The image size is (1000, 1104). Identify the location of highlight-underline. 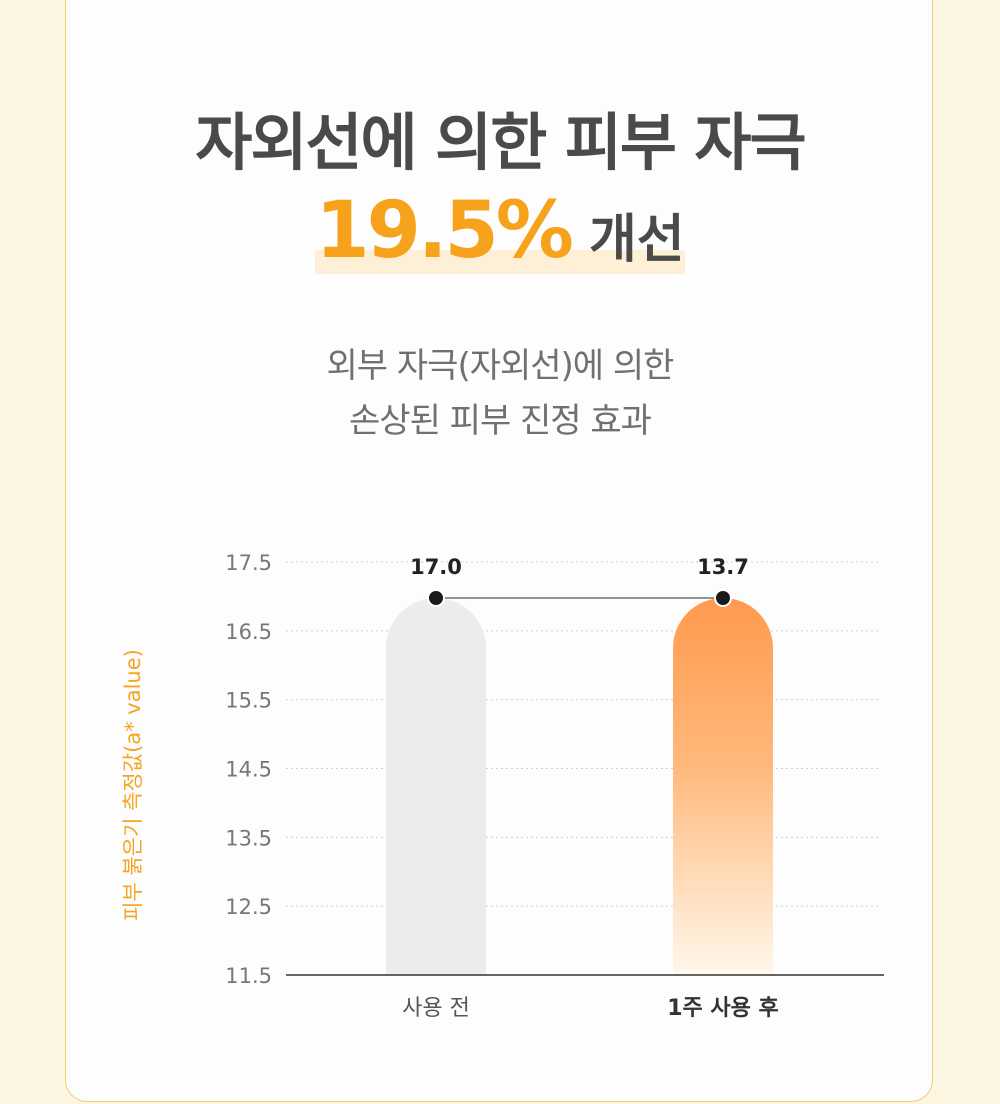
(500, 262).